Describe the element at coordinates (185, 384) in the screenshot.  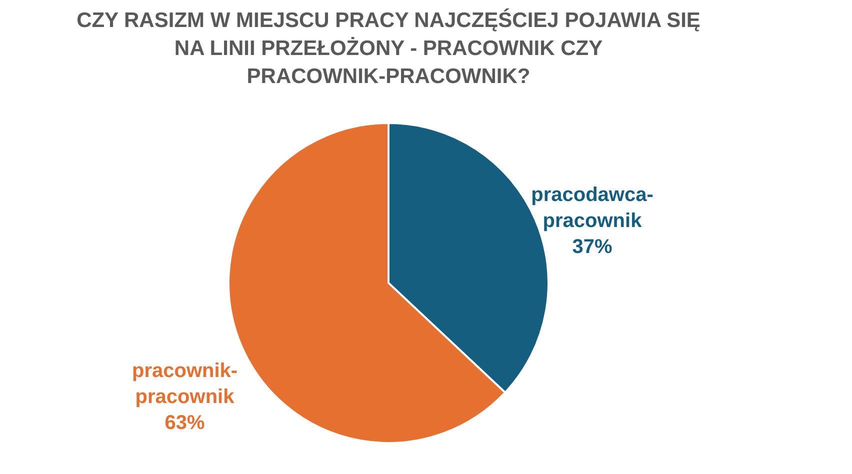
I see `slice-label: pracownik-pracownik` at that location.